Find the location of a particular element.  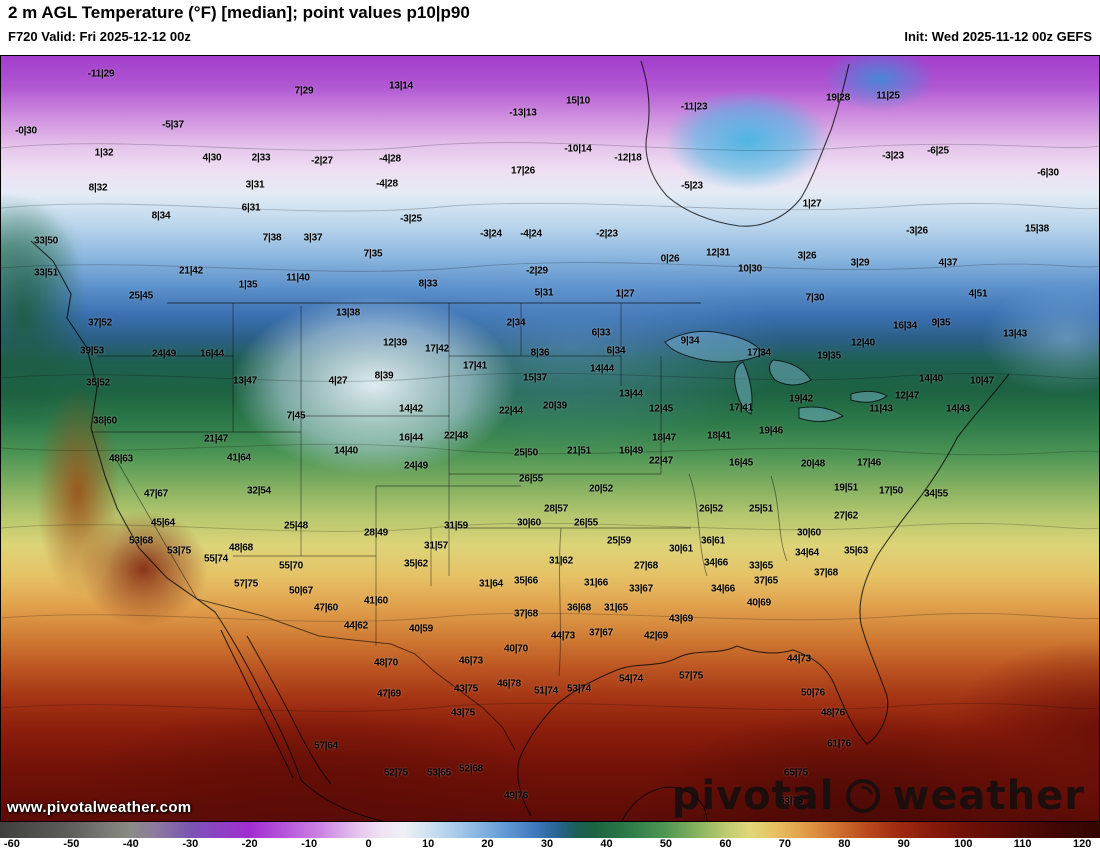

point-value: 4|30 is located at coordinates (212, 158).